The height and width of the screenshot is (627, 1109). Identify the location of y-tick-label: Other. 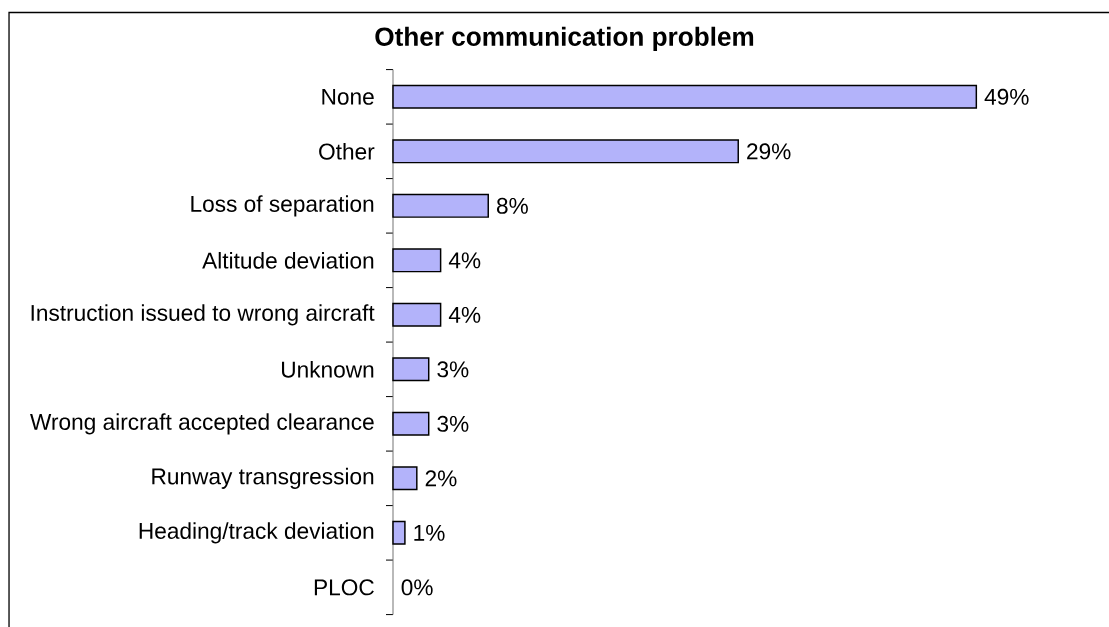
(347, 151).